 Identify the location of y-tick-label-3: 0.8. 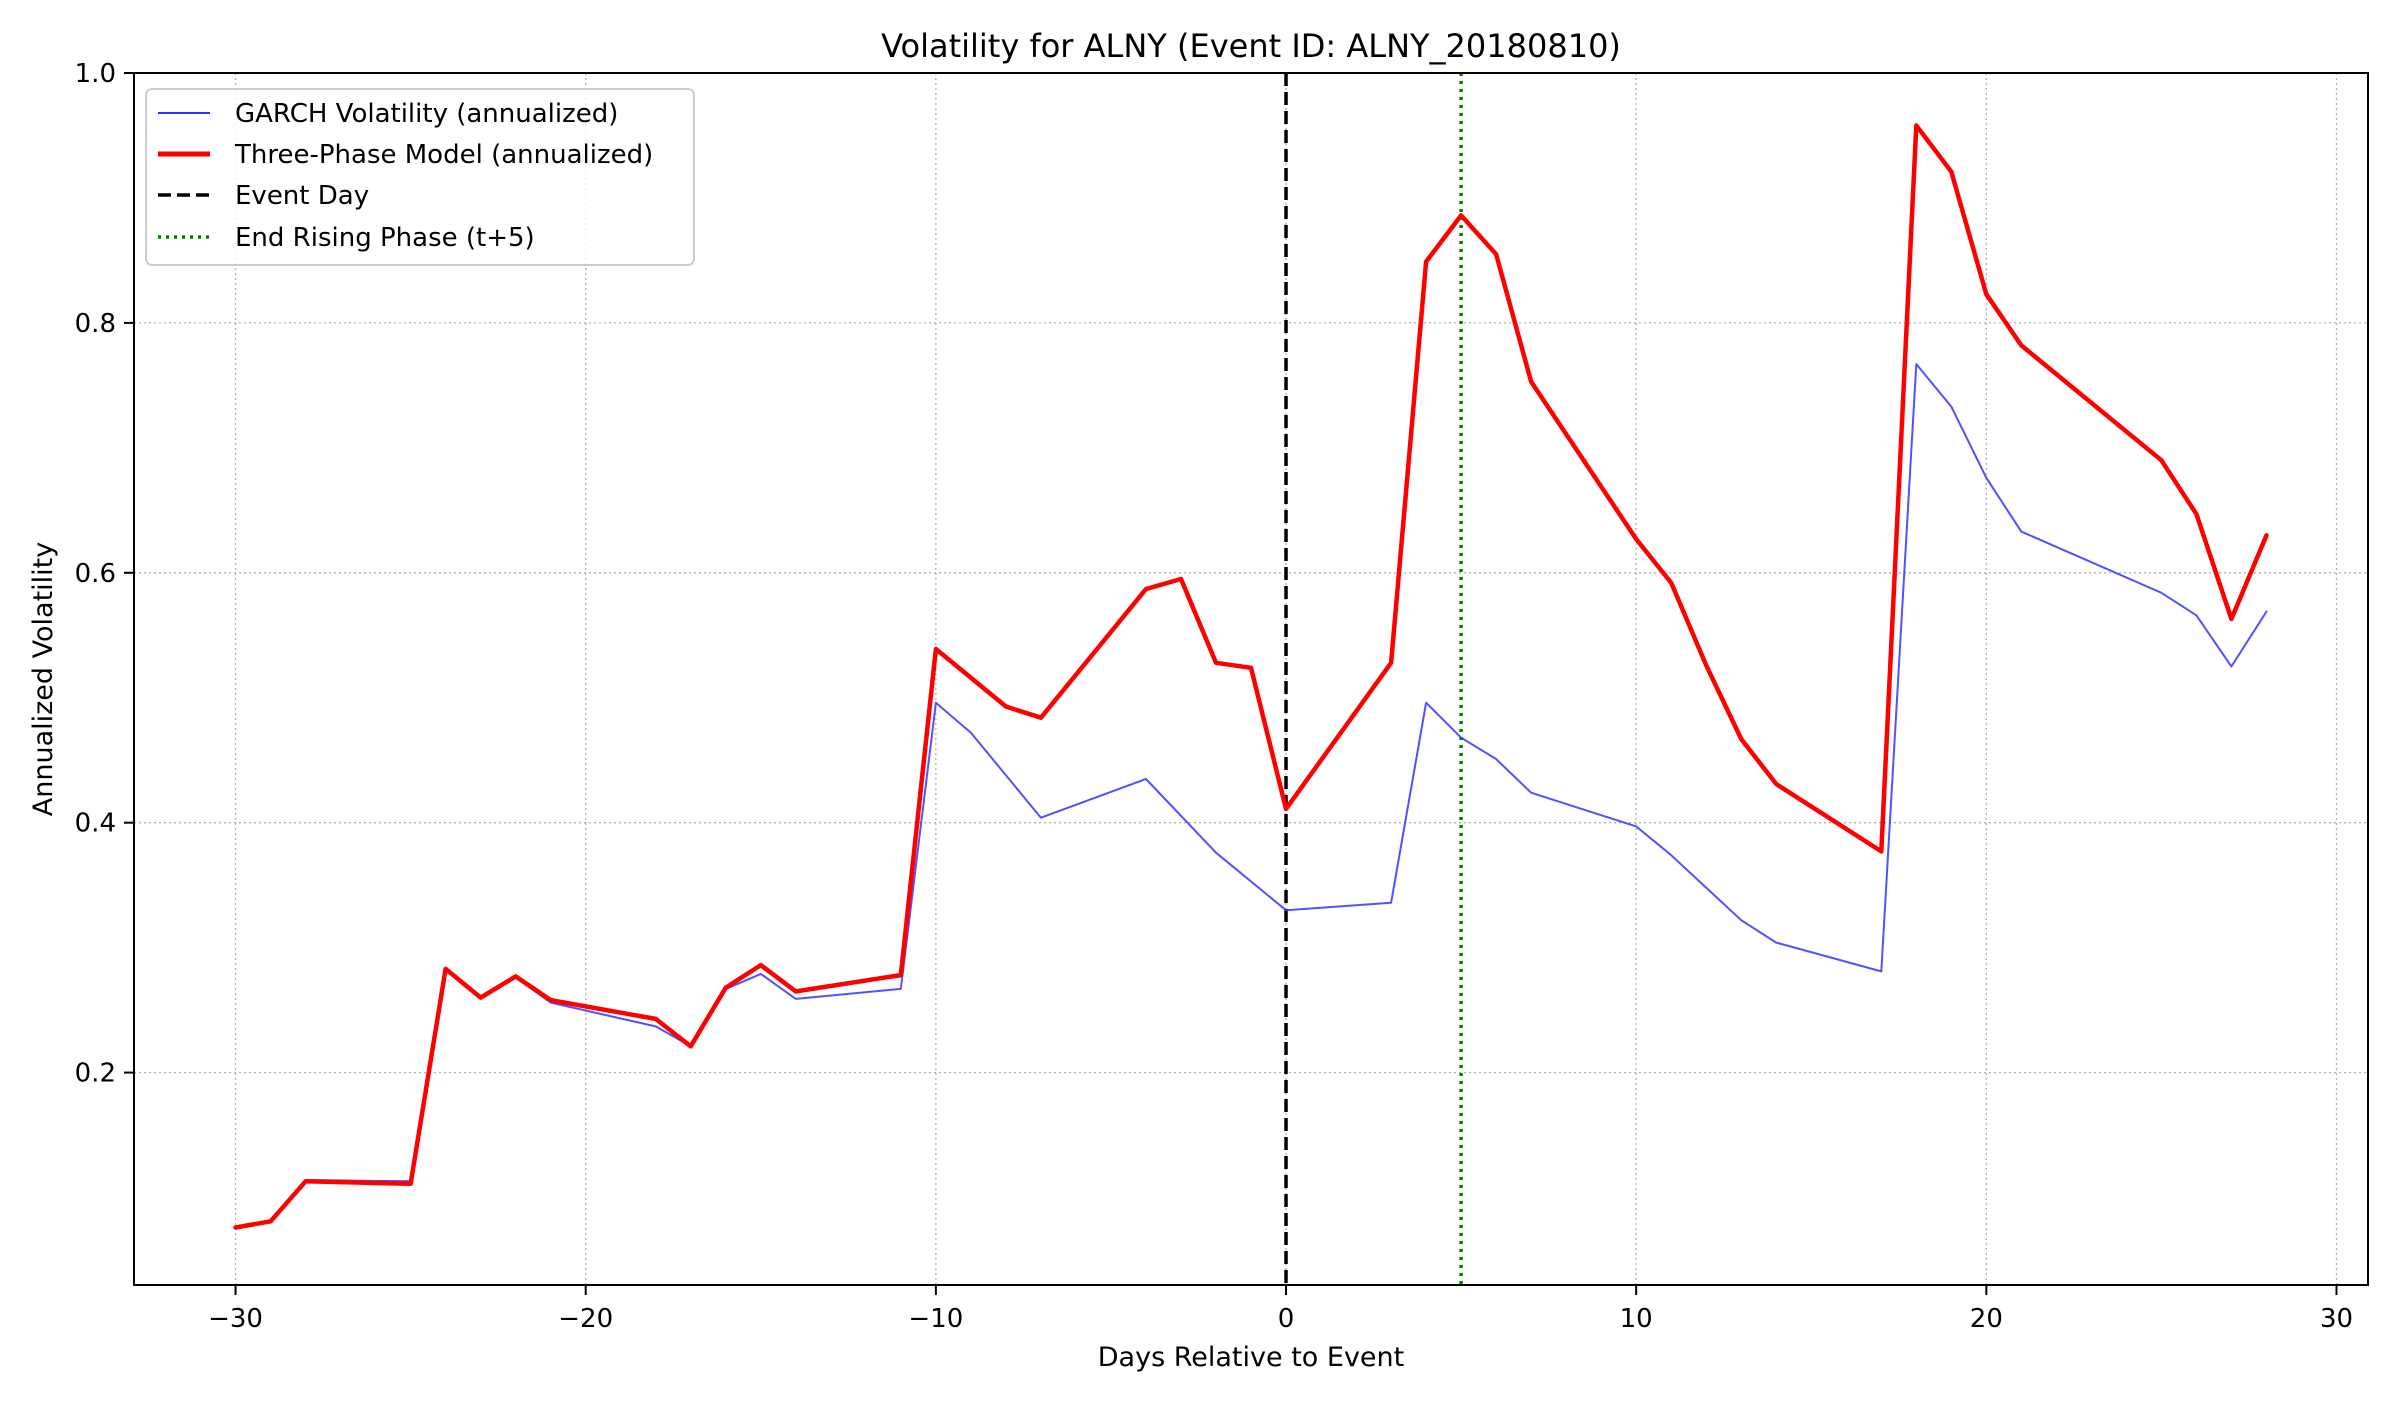
(95, 324).